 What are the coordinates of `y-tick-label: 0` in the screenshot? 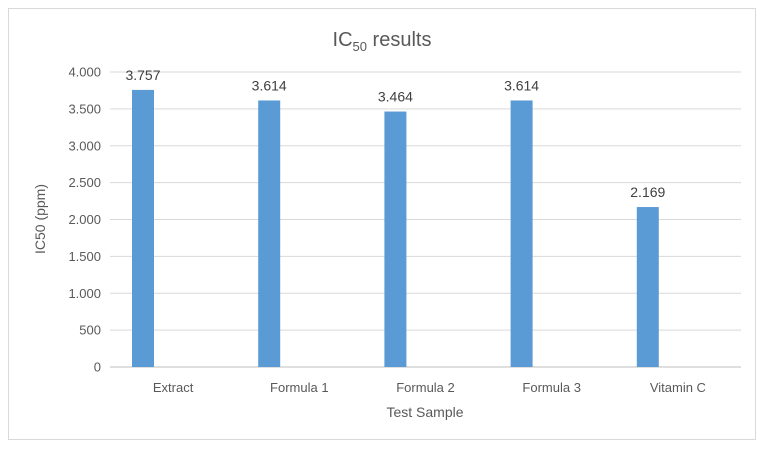 It's located at (97, 367).